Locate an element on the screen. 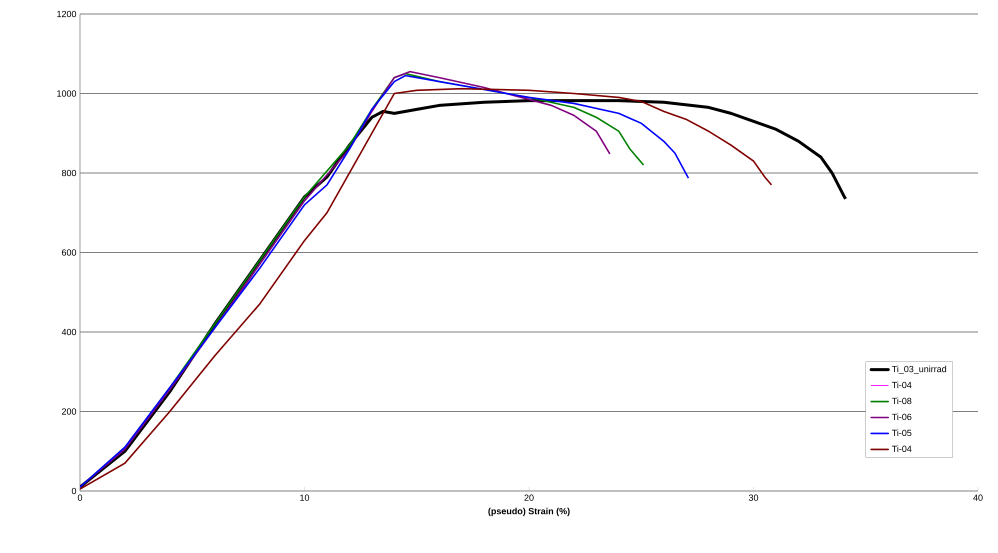 The height and width of the screenshot is (553, 998). x-tick-label: 10 is located at coordinates (305, 497).